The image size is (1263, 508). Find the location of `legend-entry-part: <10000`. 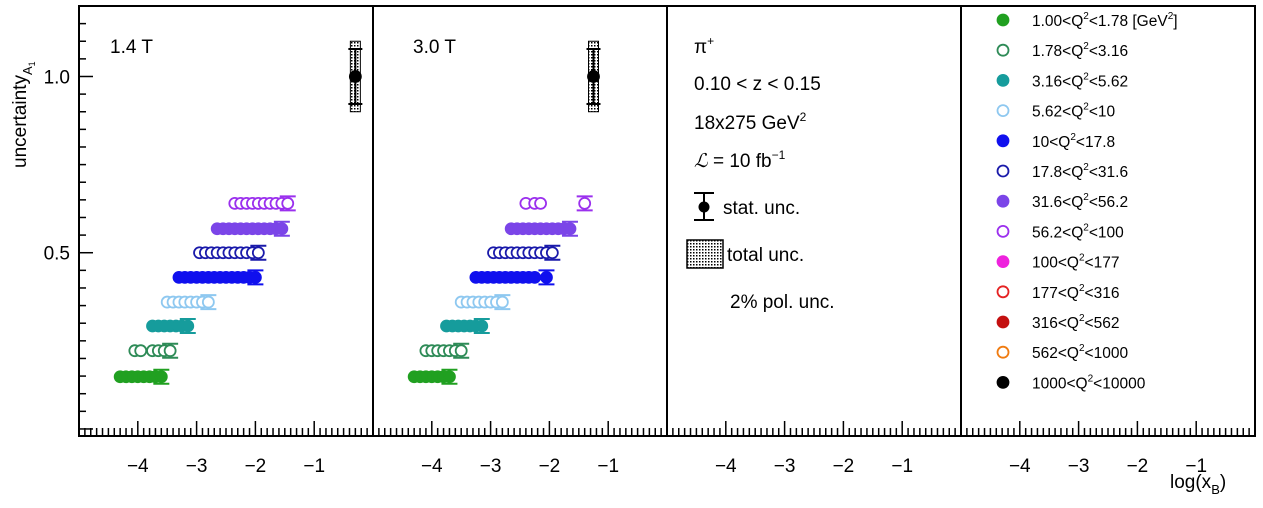

legend-entry-part: <10000 is located at coordinates (1119, 383).